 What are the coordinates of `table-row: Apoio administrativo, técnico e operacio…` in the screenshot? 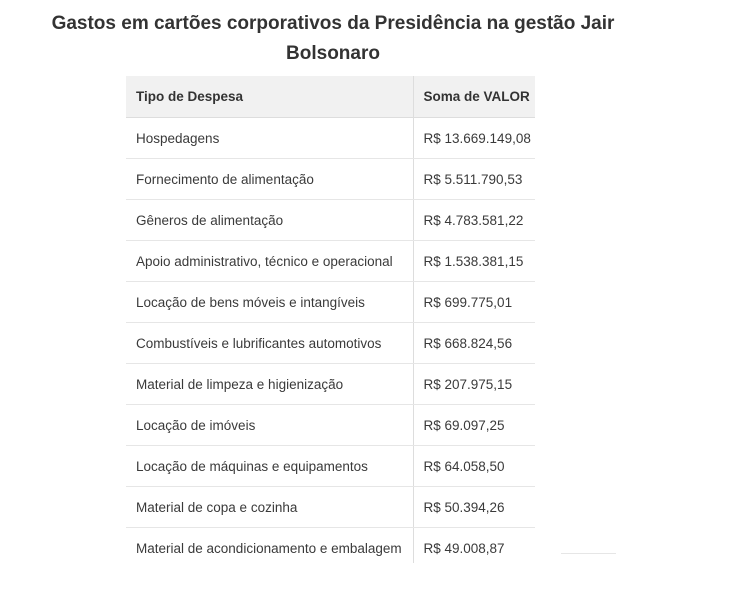 It's located at (330, 261).